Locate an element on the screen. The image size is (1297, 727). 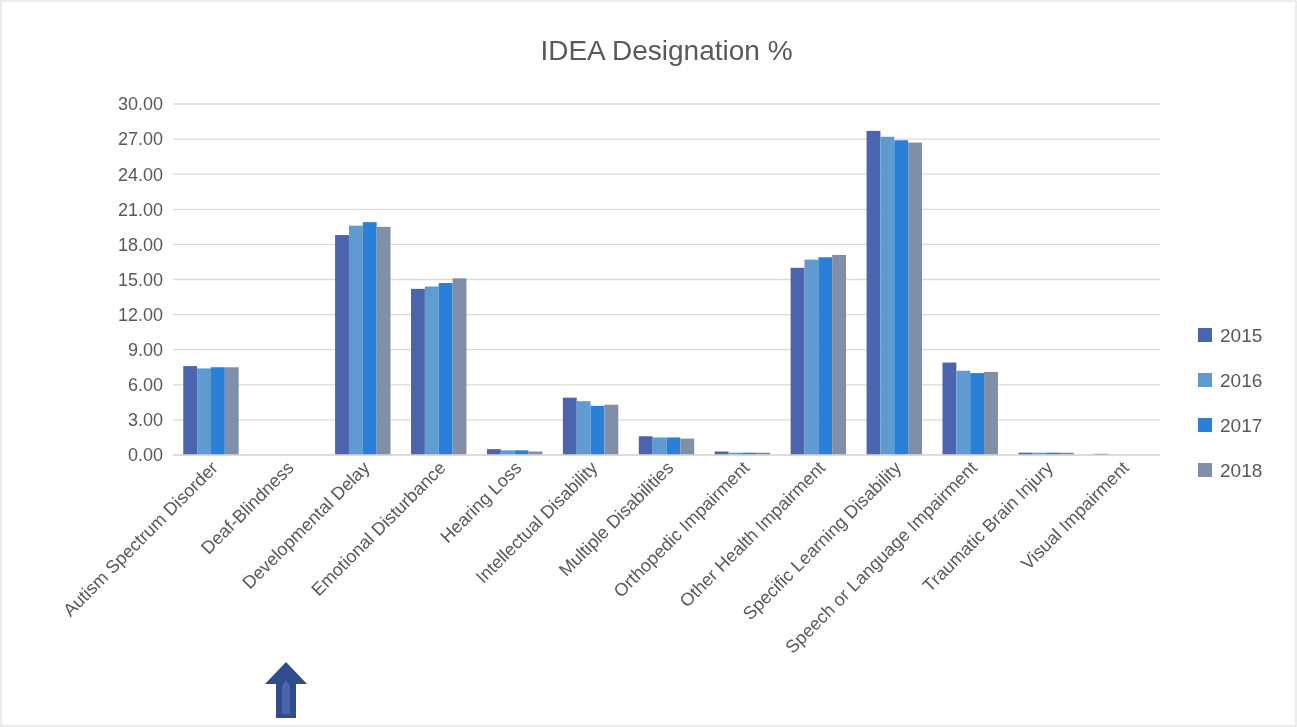
legend-label: 2015 is located at coordinates (1241, 335).